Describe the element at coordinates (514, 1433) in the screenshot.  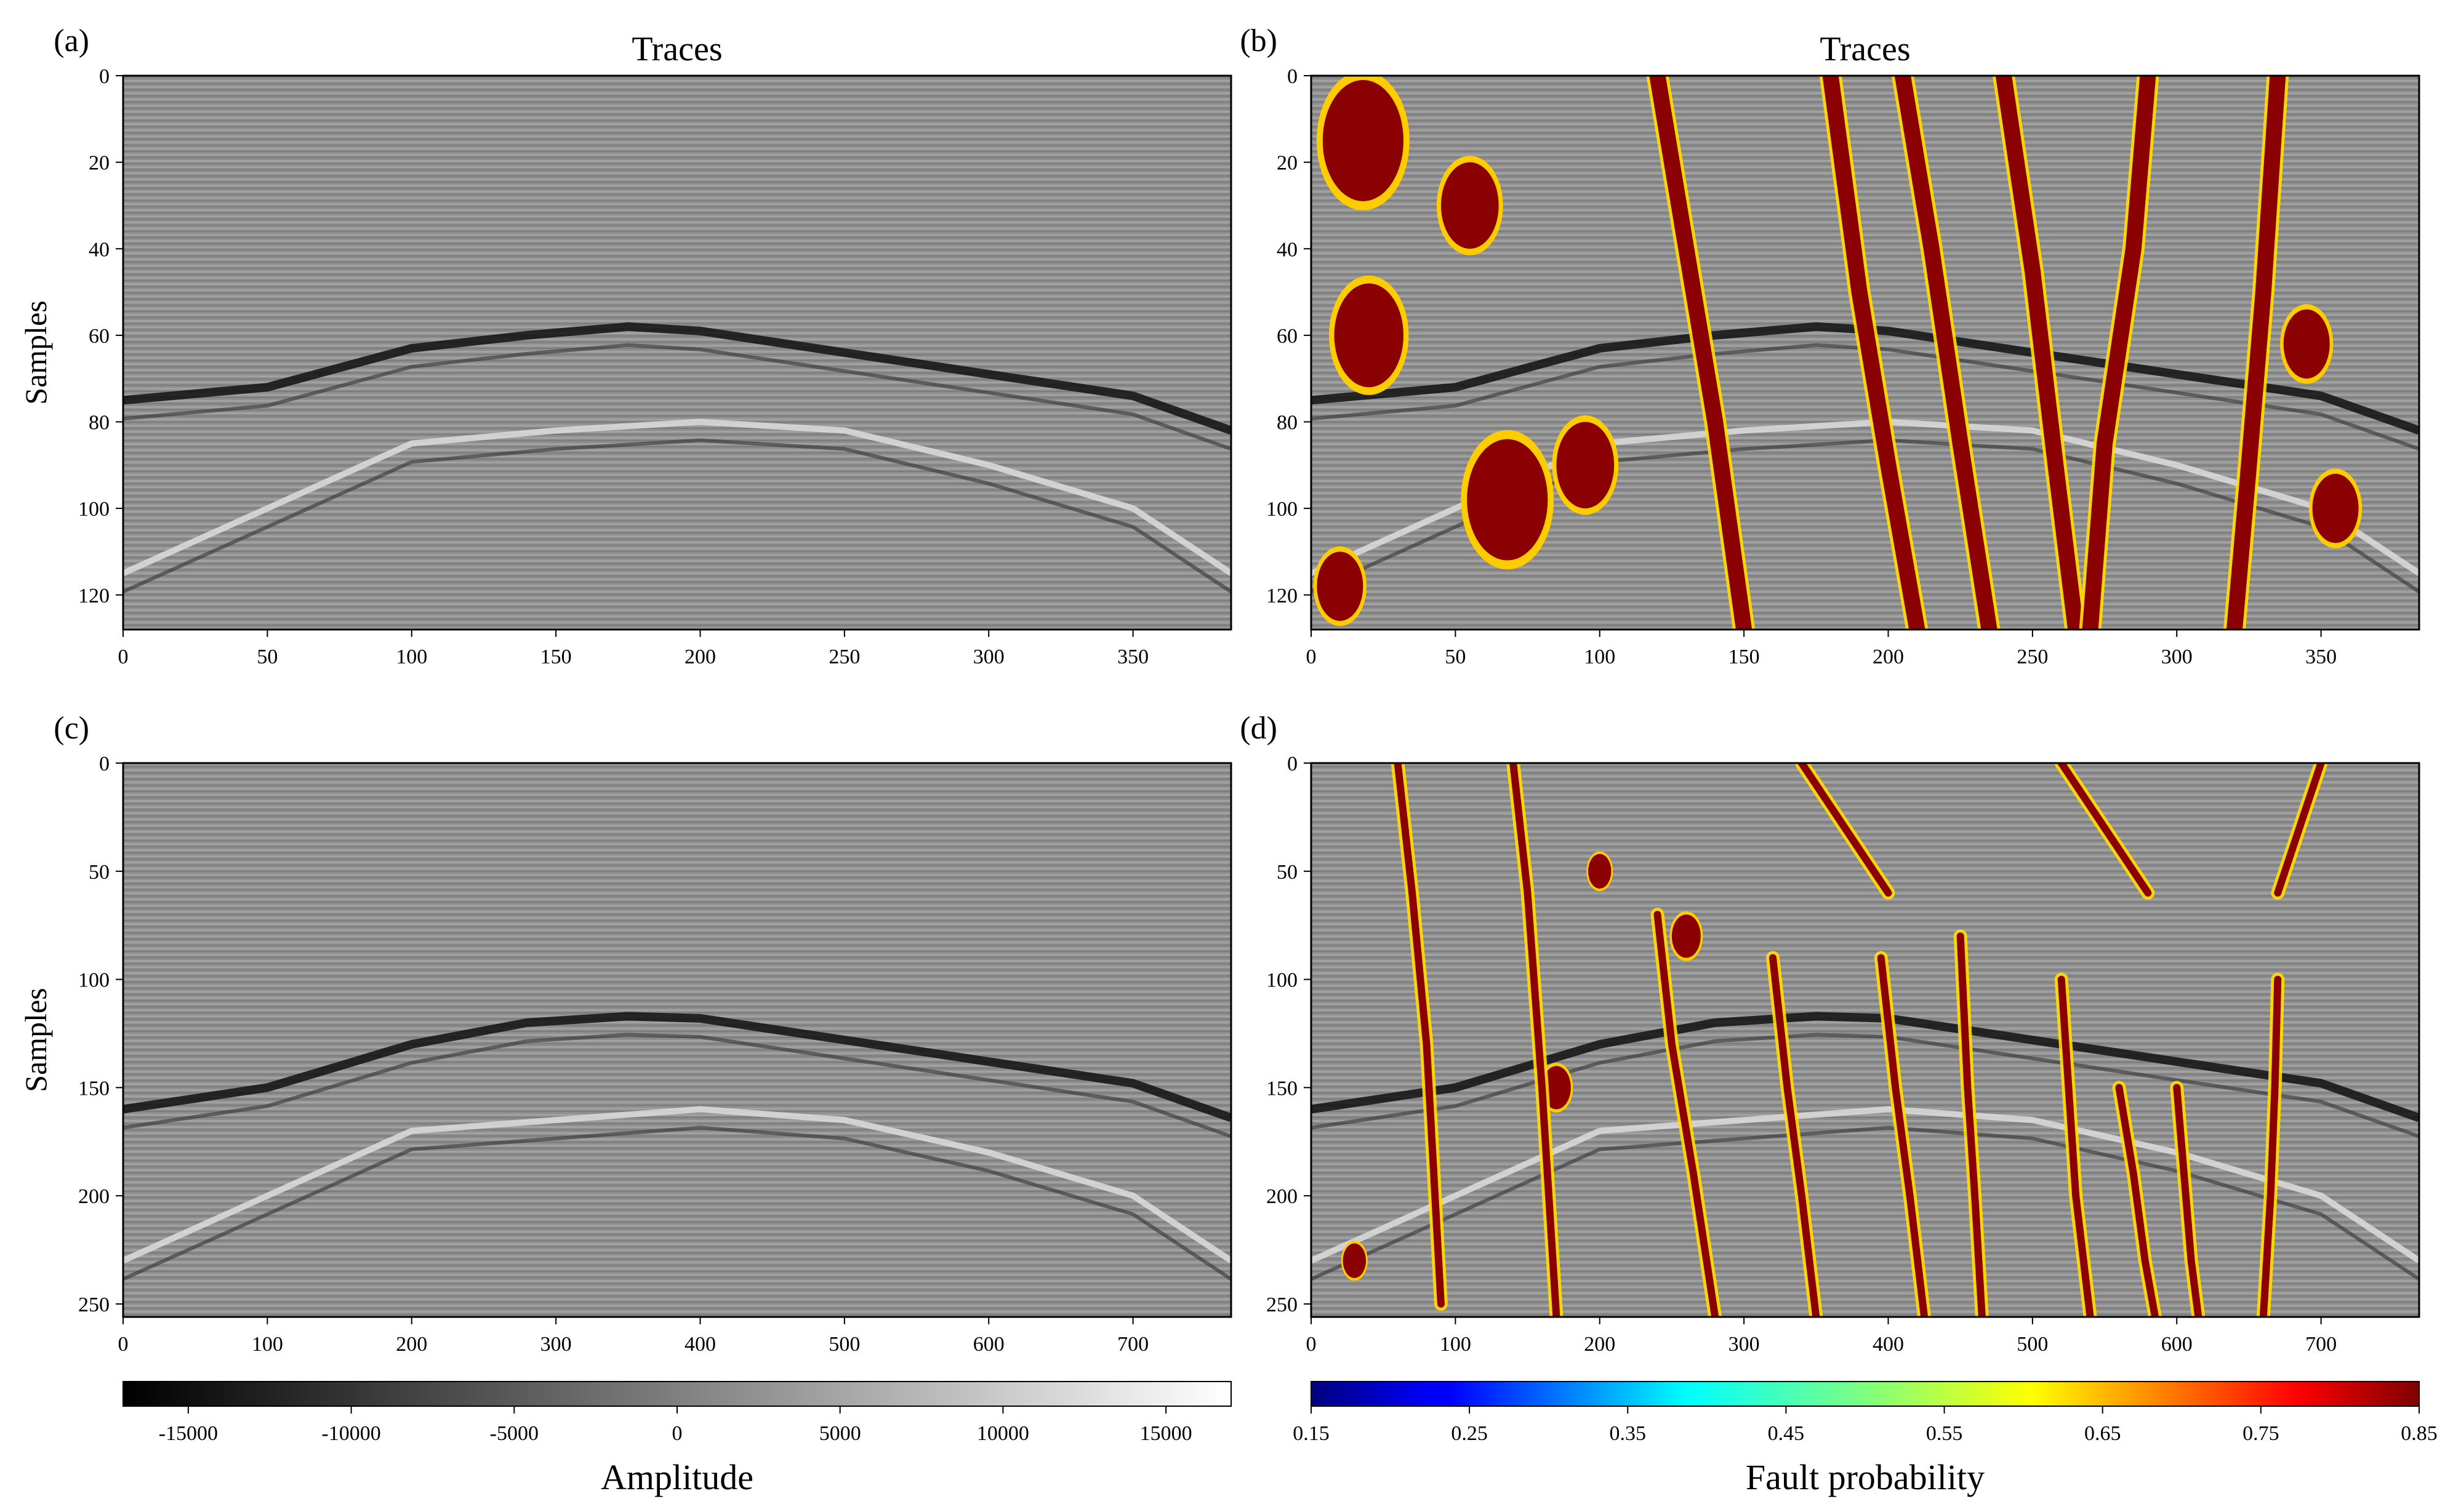
I see `colorbar-tick-label: -5000` at that location.